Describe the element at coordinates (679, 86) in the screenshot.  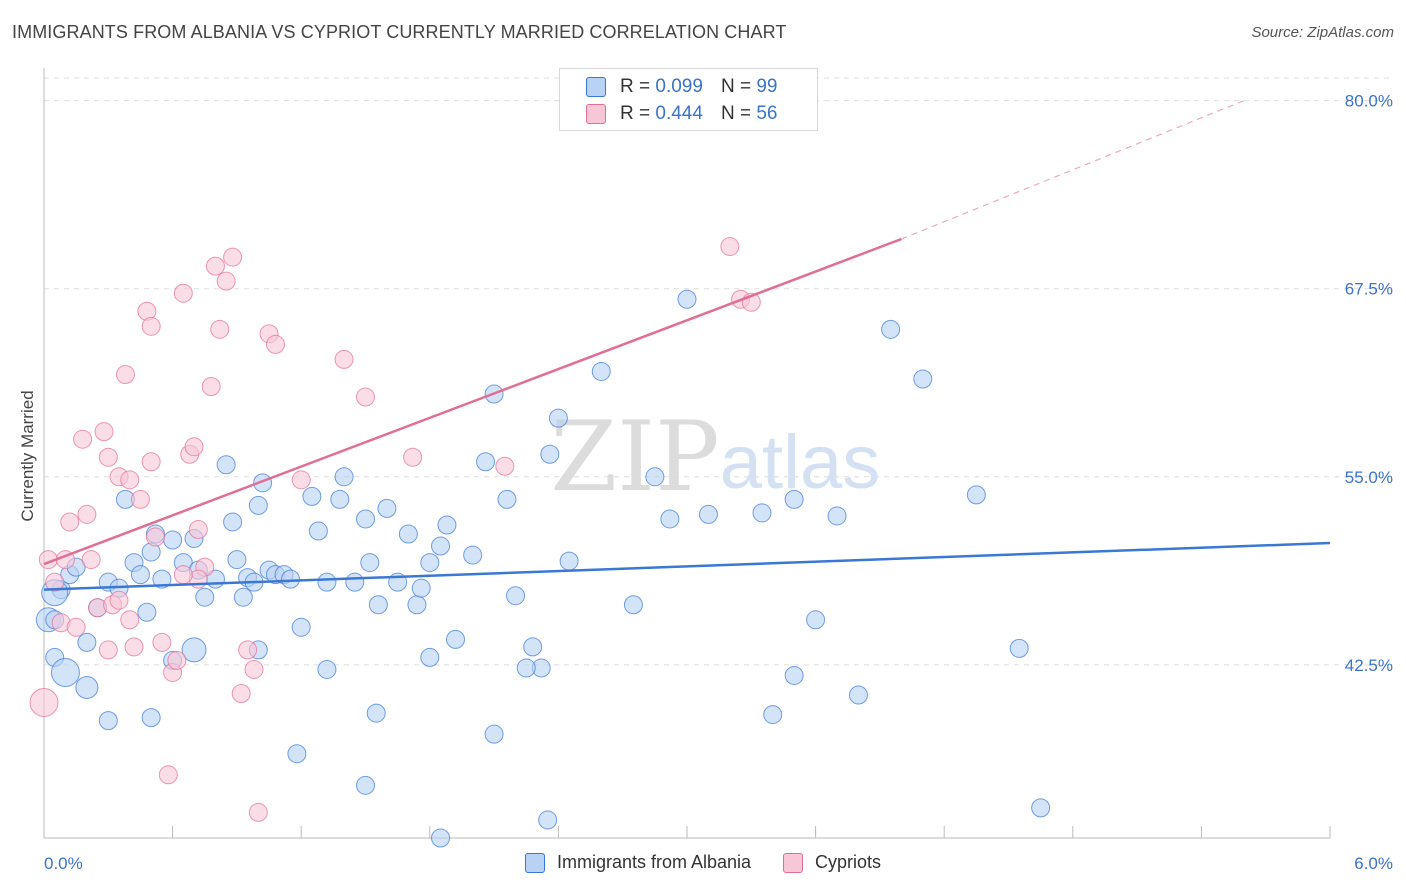
I see `legend-r-value: 0.099` at that location.